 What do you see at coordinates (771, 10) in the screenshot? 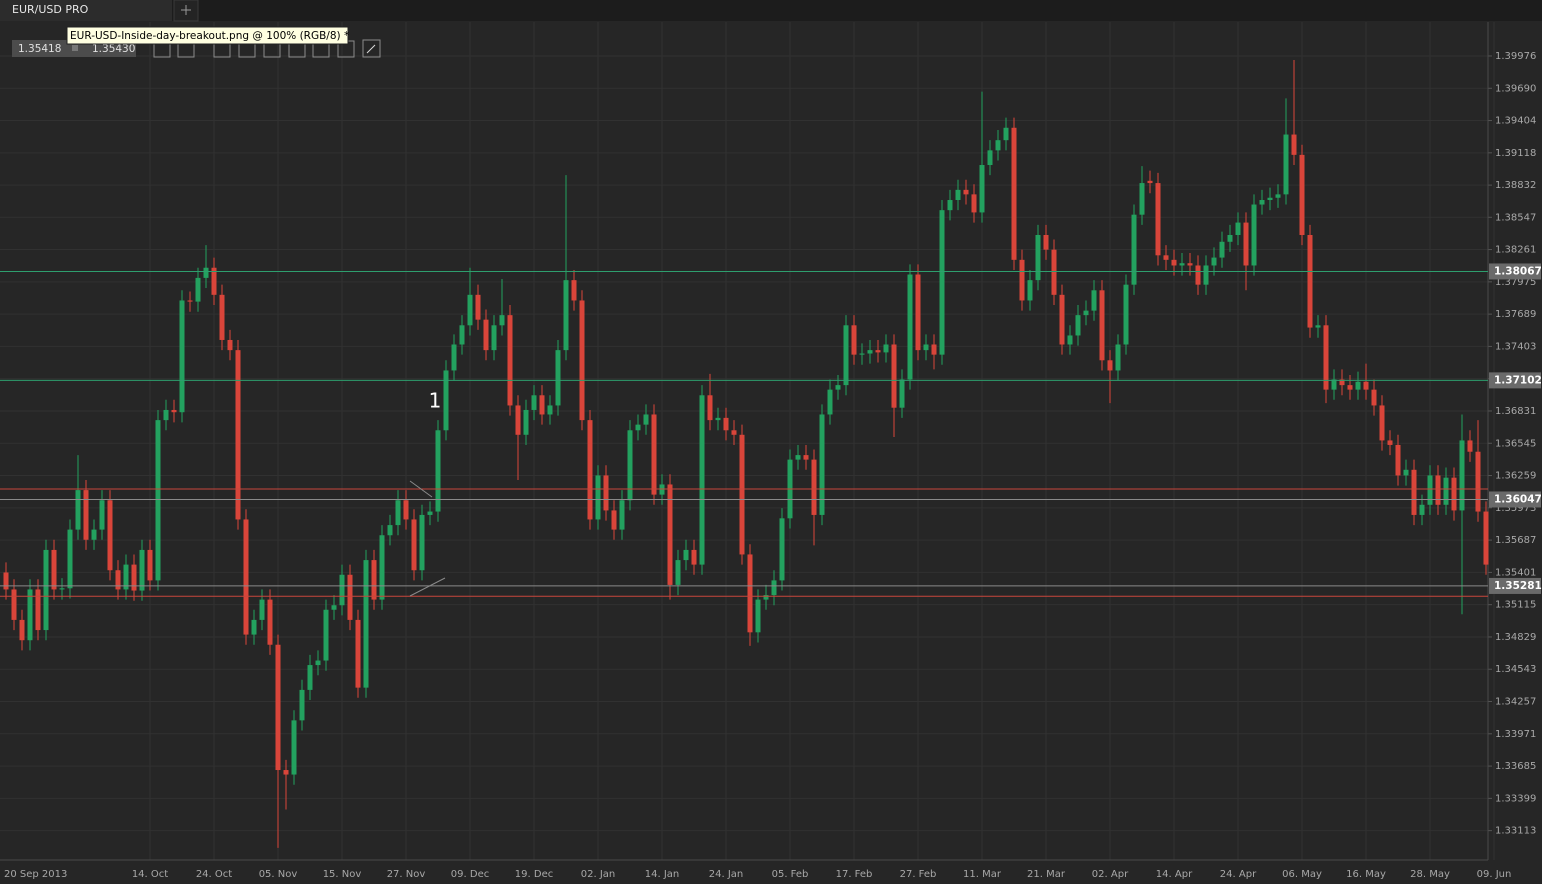
I see `tab-bar` at bounding box center [771, 10].